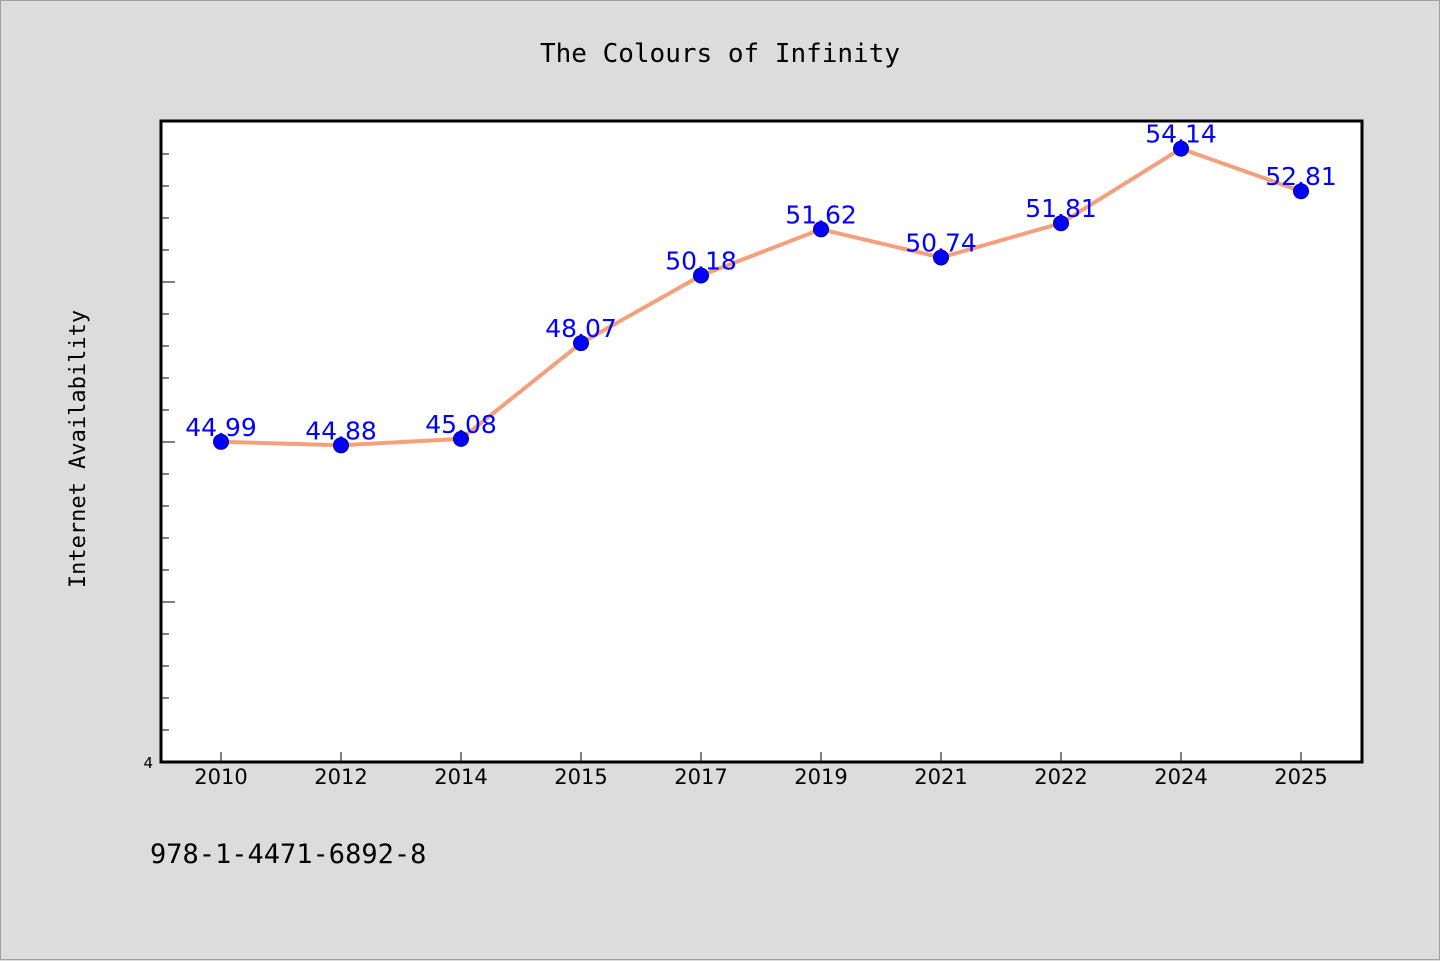 The width and height of the screenshot is (1440, 961). Describe the element at coordinates (700, 777) in the screenshot. I see `x-tick-label: 2017` at that location.